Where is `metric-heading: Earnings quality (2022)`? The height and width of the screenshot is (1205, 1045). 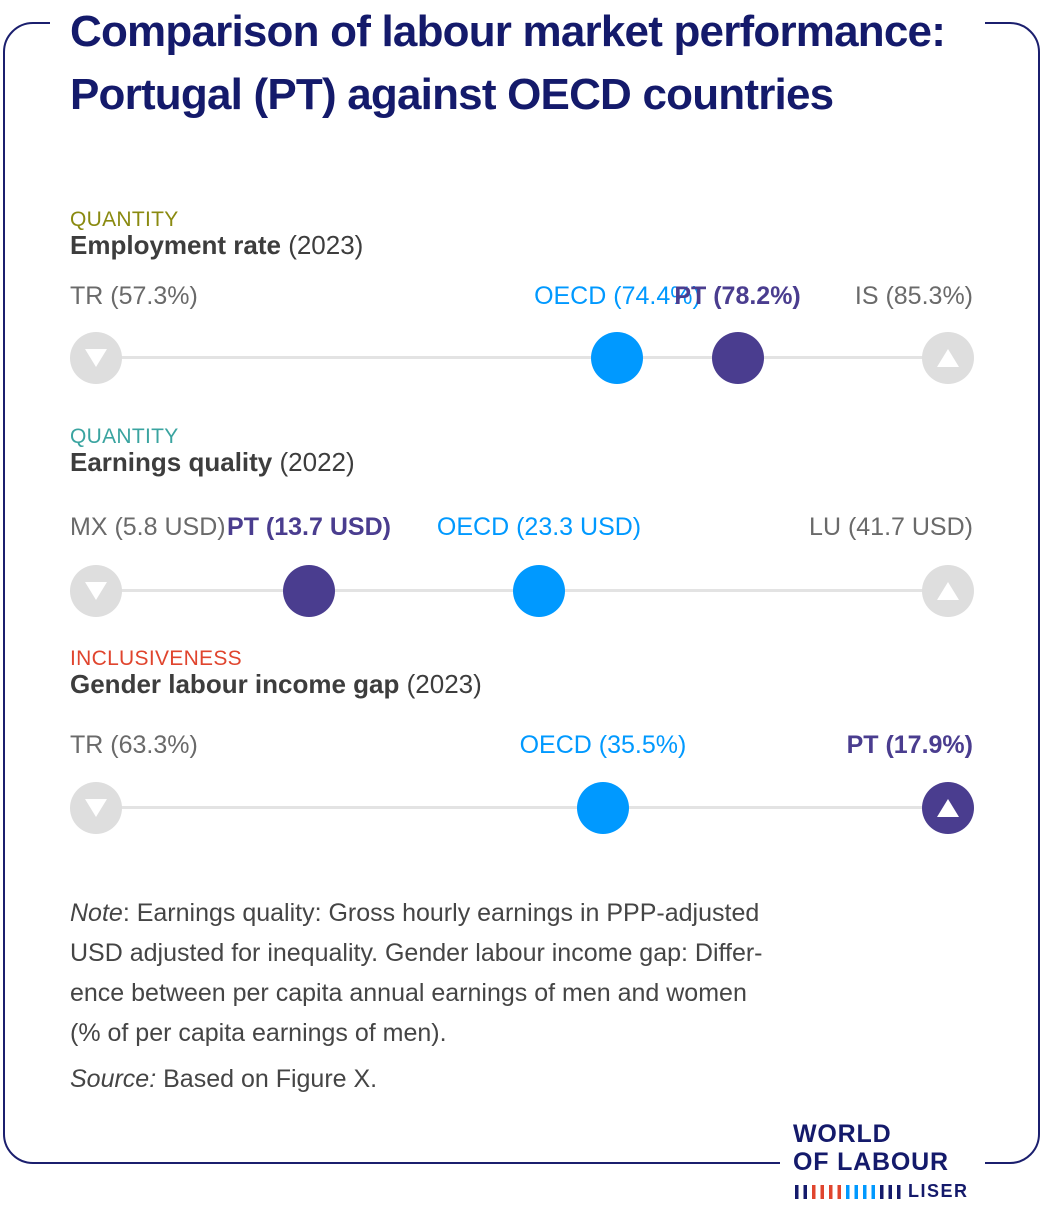
metric-heading: Earnings quality (2022) is located at coordinates (212, 462).